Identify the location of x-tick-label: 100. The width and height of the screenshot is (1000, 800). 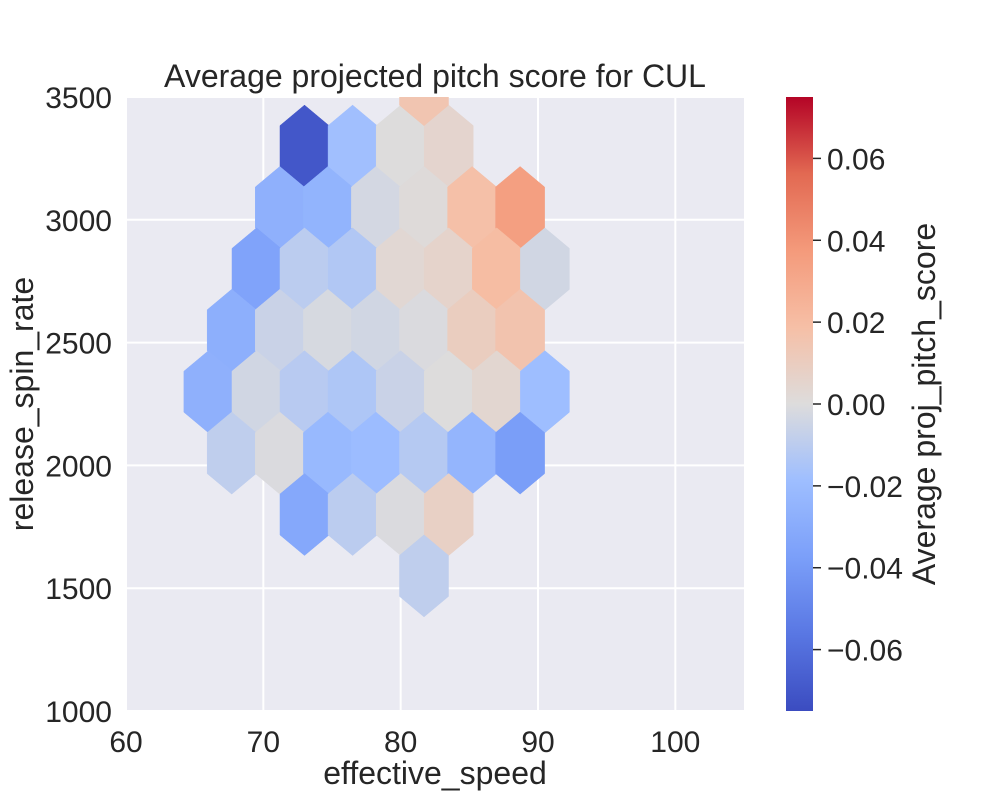
(675, 742).